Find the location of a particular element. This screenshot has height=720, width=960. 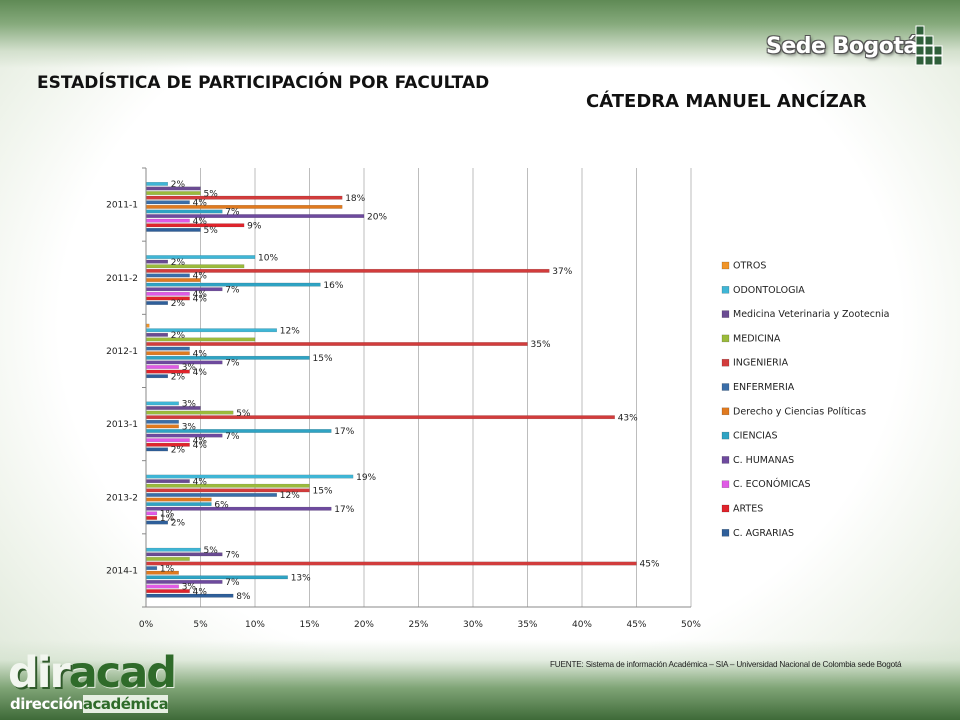

sede-bogota-logo: Sede Bogotá is located at coordinates (857, 46).